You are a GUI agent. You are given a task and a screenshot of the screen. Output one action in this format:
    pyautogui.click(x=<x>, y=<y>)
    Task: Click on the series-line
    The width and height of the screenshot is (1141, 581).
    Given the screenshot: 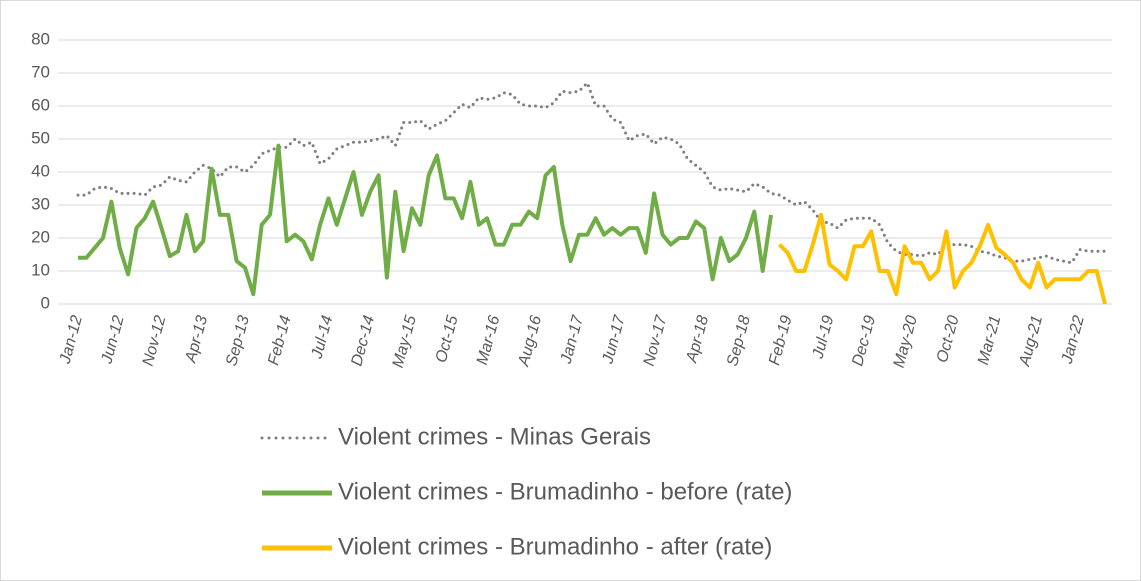 What is the action you would take?
    pyautogui.click(x=942, y=258)
    